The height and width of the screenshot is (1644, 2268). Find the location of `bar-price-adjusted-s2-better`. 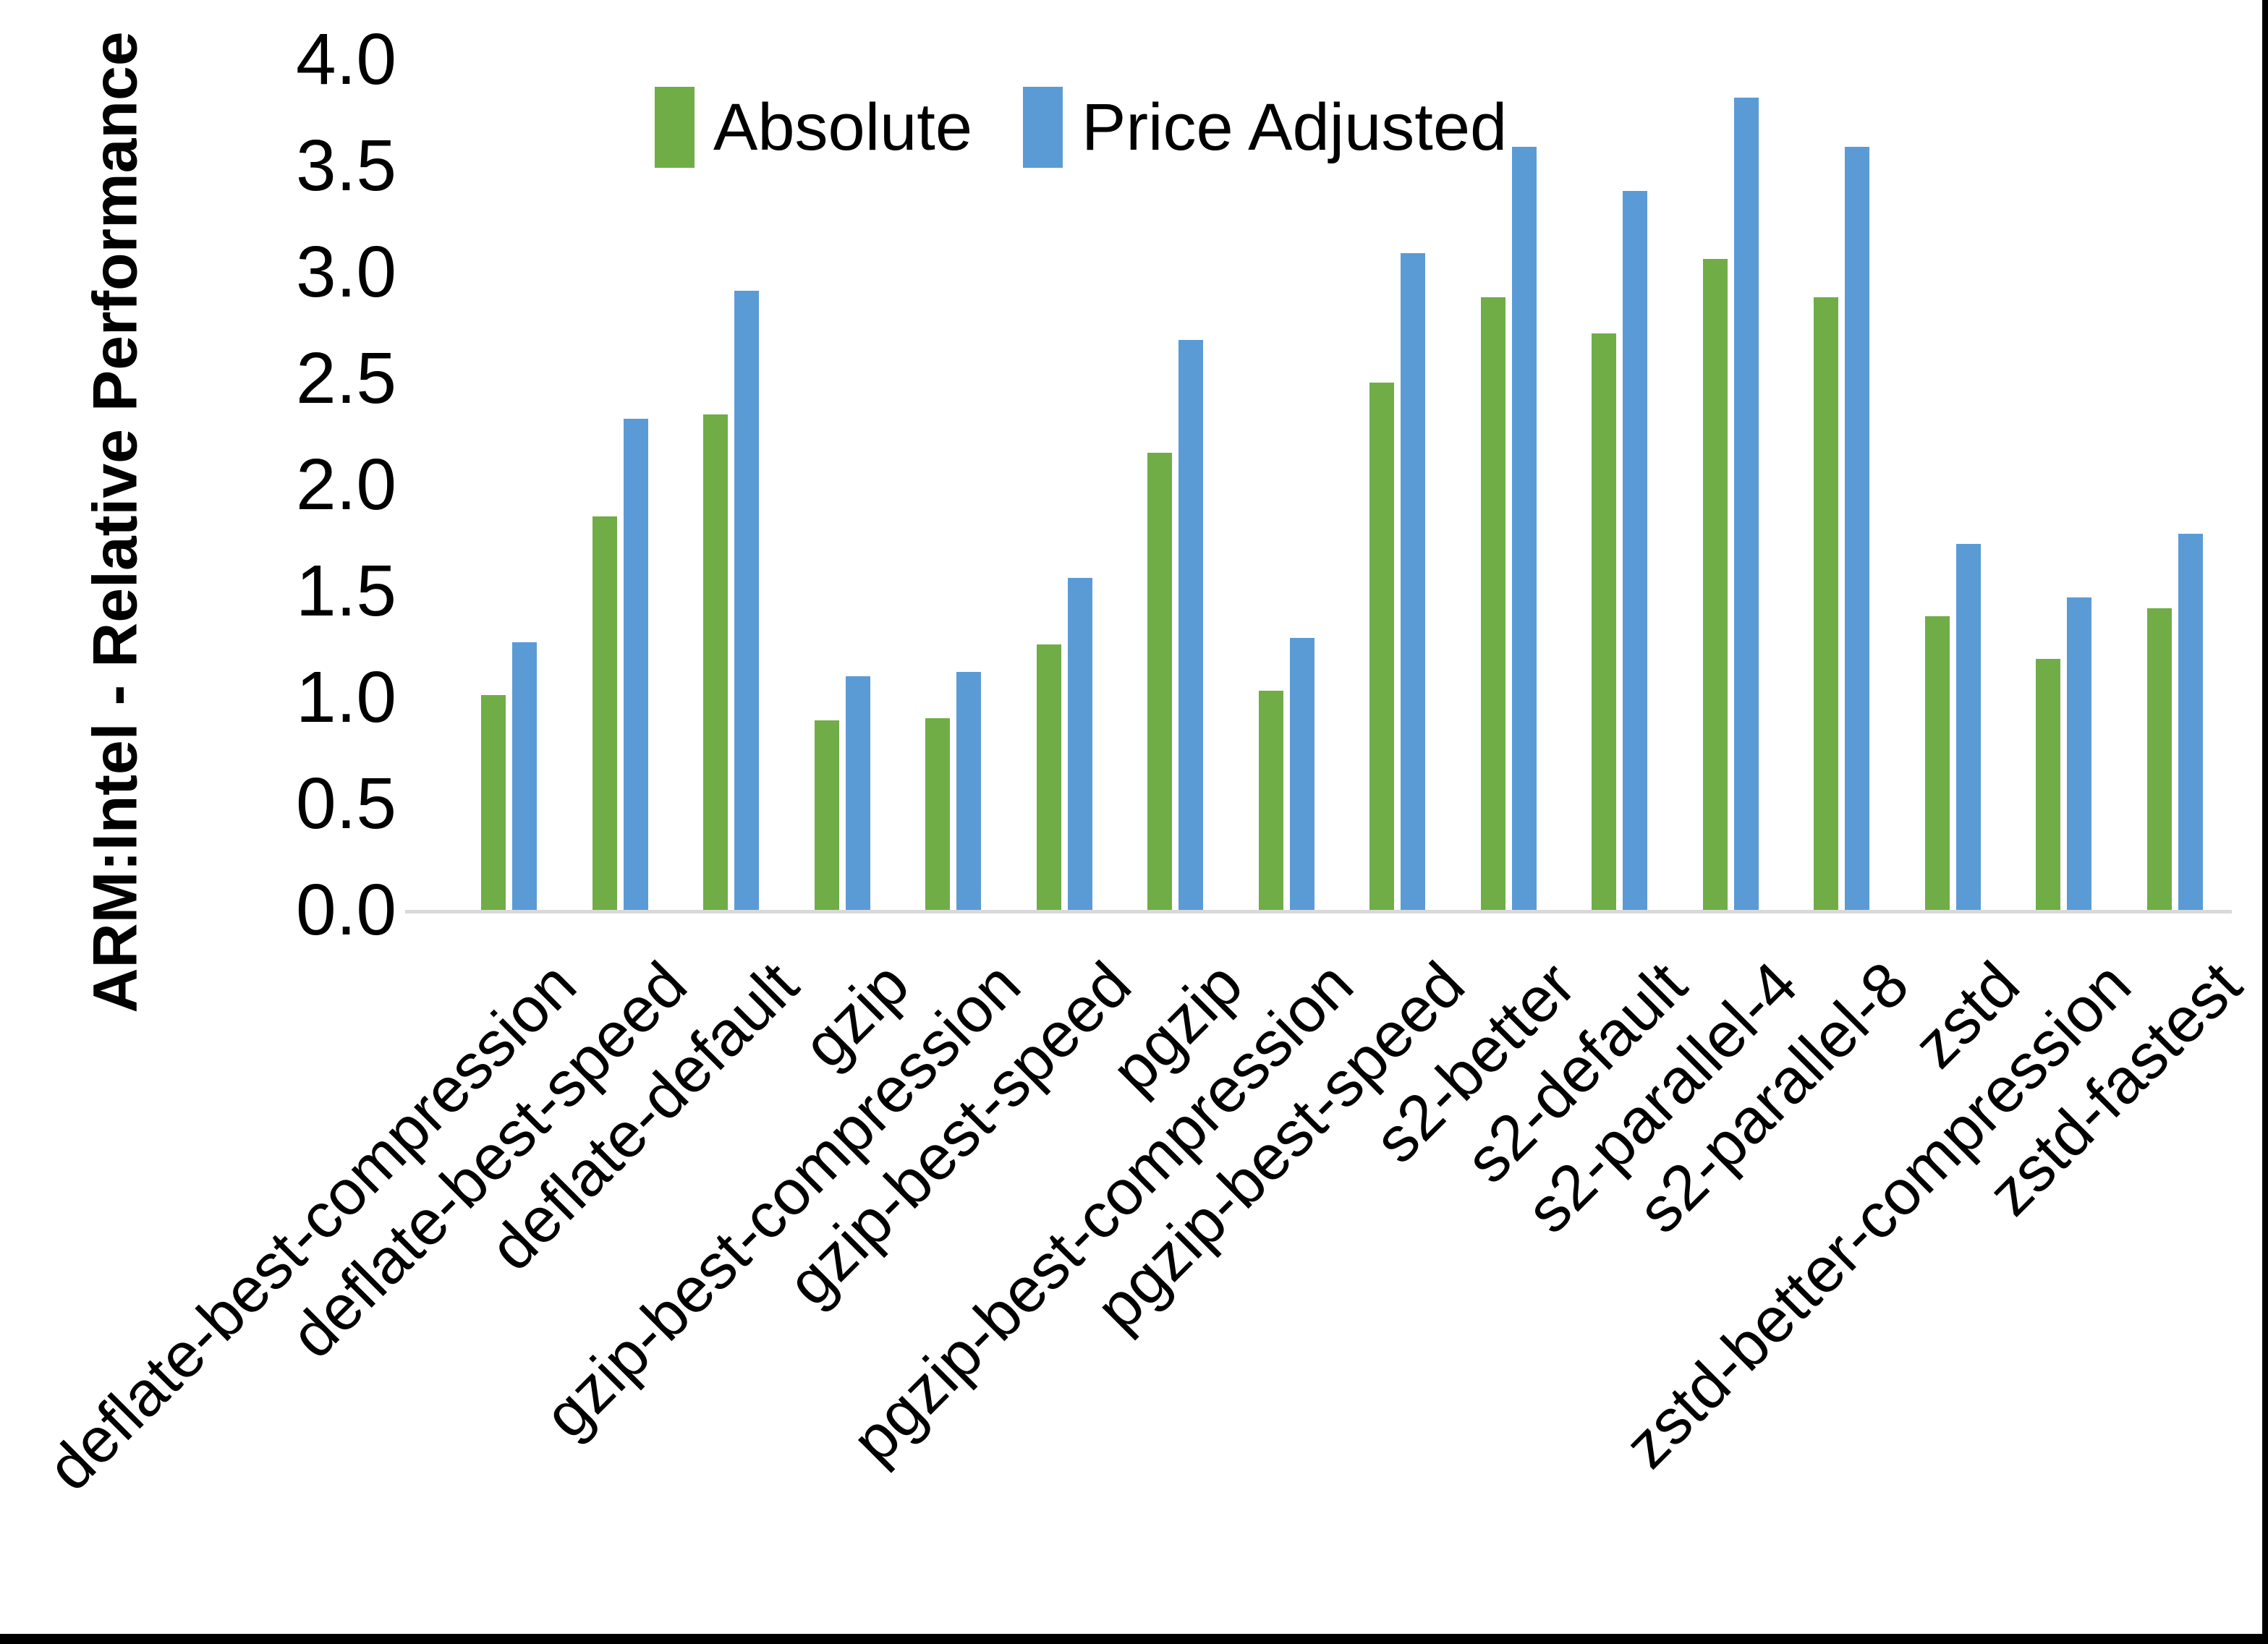

bar-price-adjusted-s2-better is located at coordinates (1524, 528).